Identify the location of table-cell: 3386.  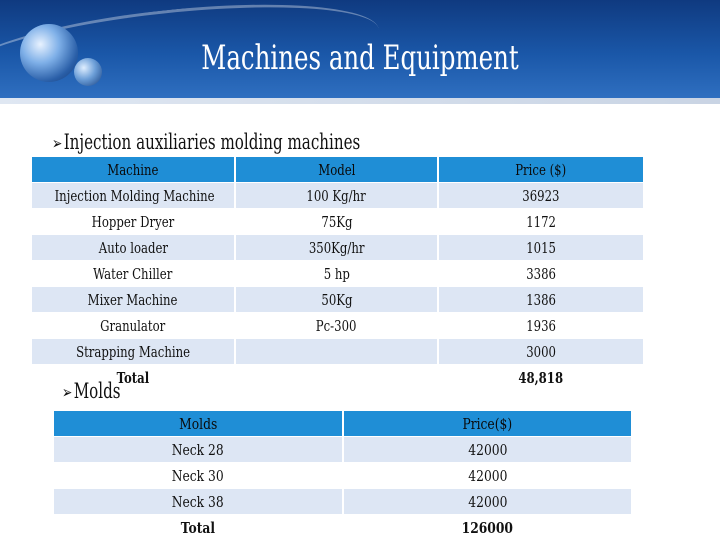
(541, 273).